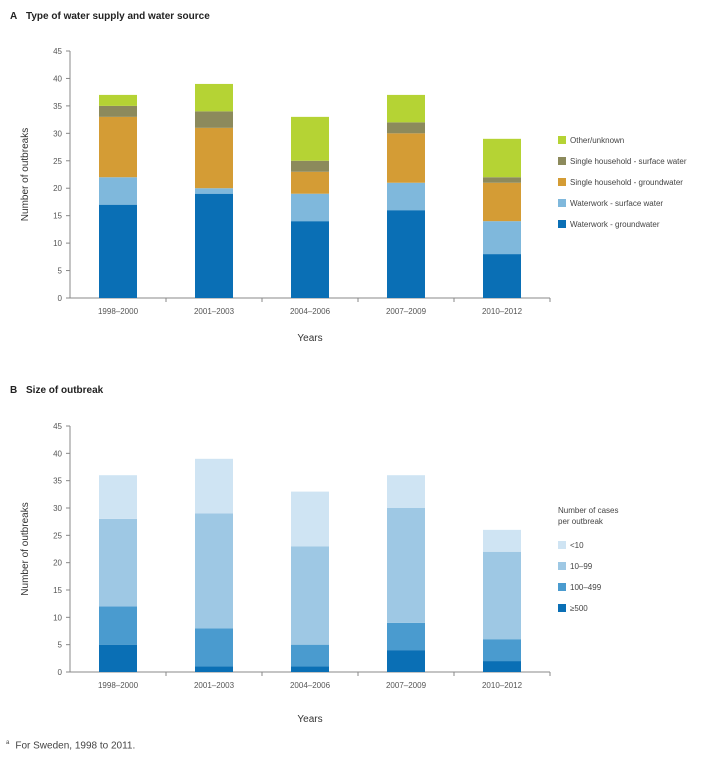 This screenshot has width=703, height=757. I want to click on footnote-text: For Sweden, 1998 to 2011., so click(75, 746).